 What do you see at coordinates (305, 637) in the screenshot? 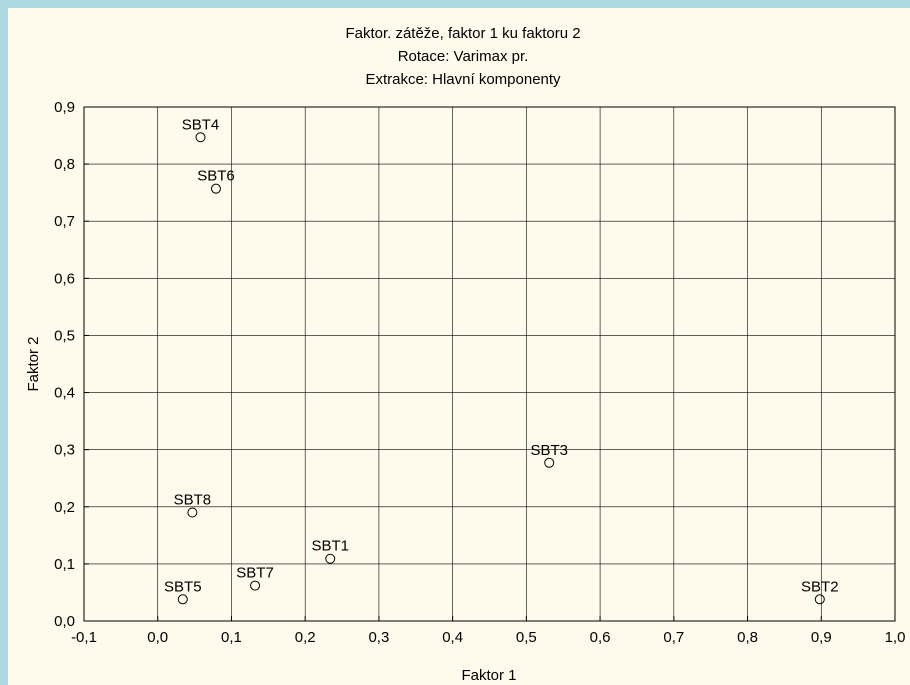
I see `x-tick-label: 0,2` at bounding box center [305, 637].